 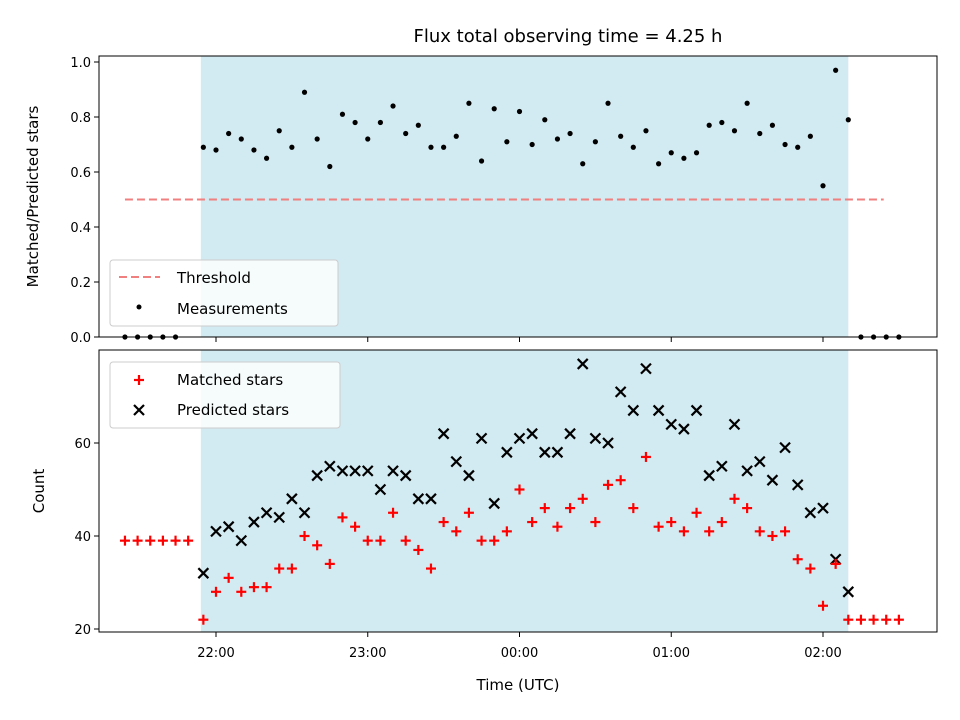 I want to click on y-tick-label: 0.4, so click(x=80, y=228).